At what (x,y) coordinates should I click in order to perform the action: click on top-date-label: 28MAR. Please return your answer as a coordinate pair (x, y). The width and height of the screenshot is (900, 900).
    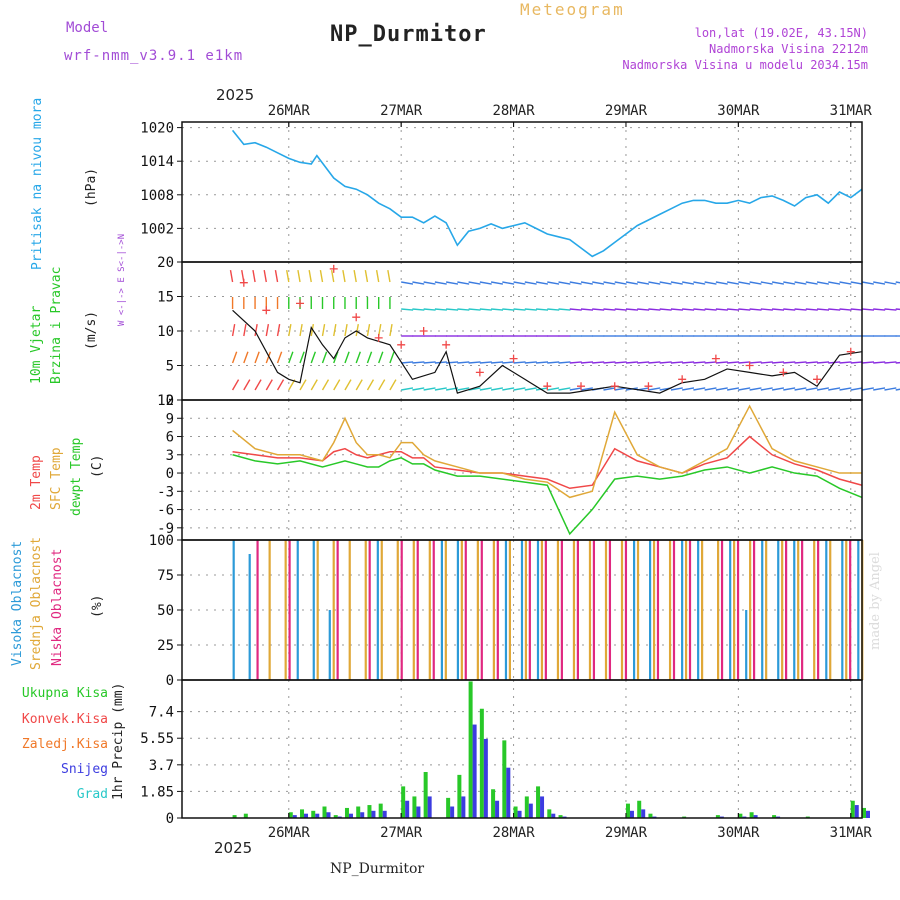
    Looking at the image, I should click on (513, 111).